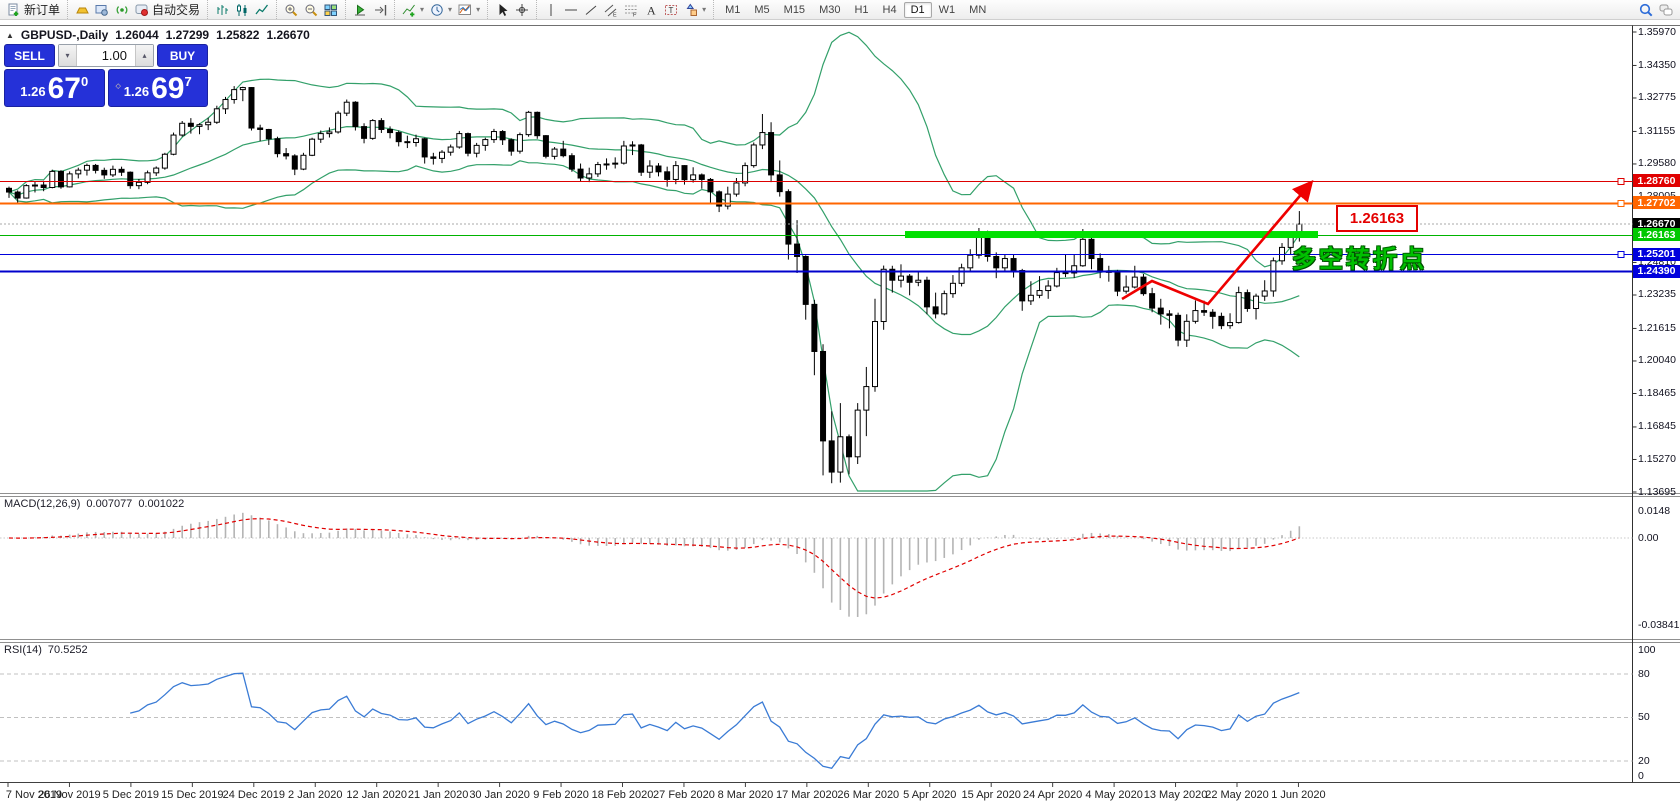 This screenshot has height=807, width=1680. Describe the element at coordinates (889, 9) in the screenshot. I see `timeframe-button-h4: H4` at that location.